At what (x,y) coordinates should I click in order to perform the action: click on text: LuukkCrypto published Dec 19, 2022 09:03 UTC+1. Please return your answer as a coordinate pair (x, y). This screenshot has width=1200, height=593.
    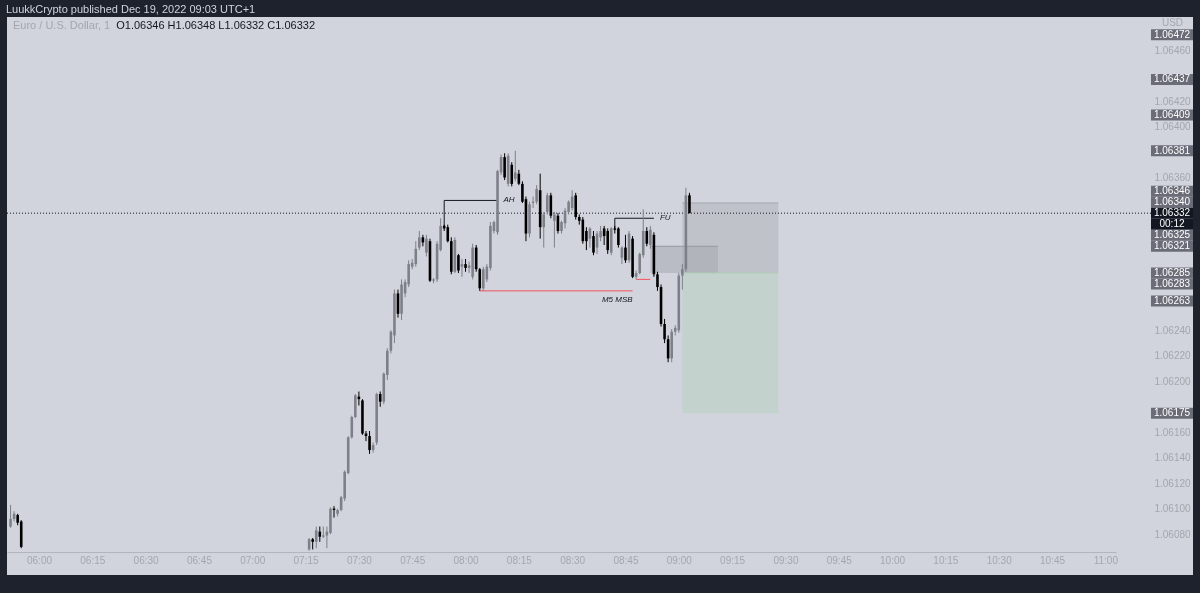
    Looking at the image, I should click on (131, 9).